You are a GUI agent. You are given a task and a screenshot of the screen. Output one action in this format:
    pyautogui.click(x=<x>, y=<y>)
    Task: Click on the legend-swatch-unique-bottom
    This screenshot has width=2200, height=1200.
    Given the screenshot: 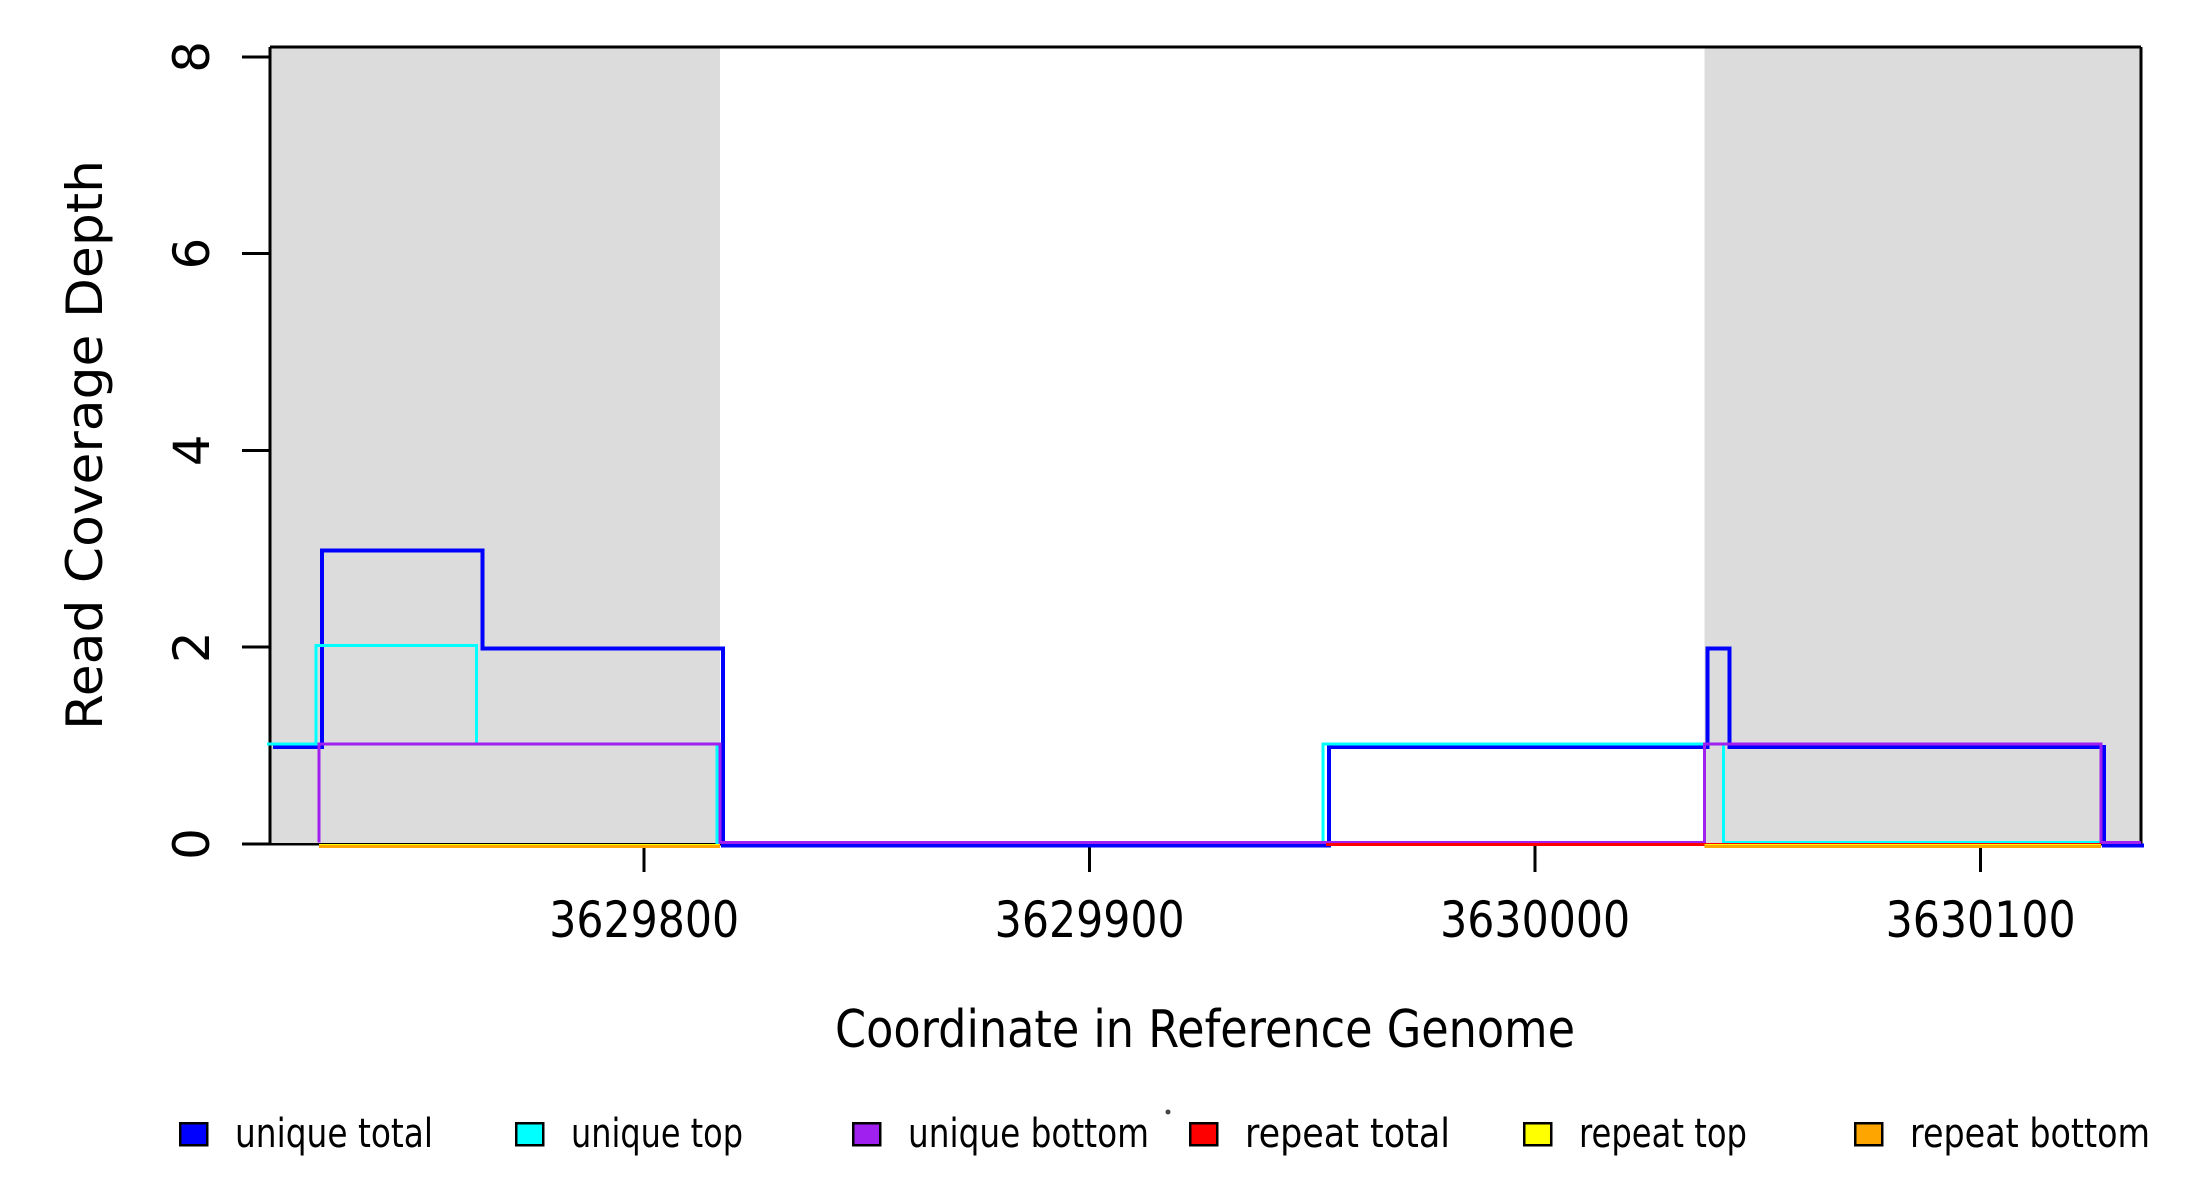 What is the action you would take?
    pyautogui.click(x=866, y=1134)
    